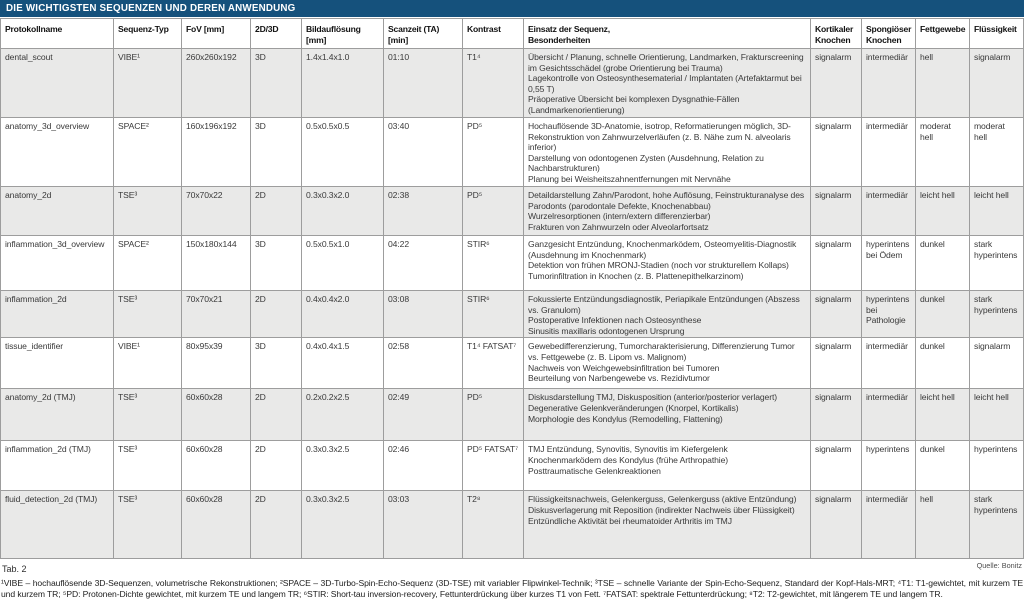 The width and height of the screenshot is (1024, 599). Describe the element at coordinates (342, 415) in the screenshot. I see `cell-bildaufloesung: 0.2x0.2x2.5` at that location.